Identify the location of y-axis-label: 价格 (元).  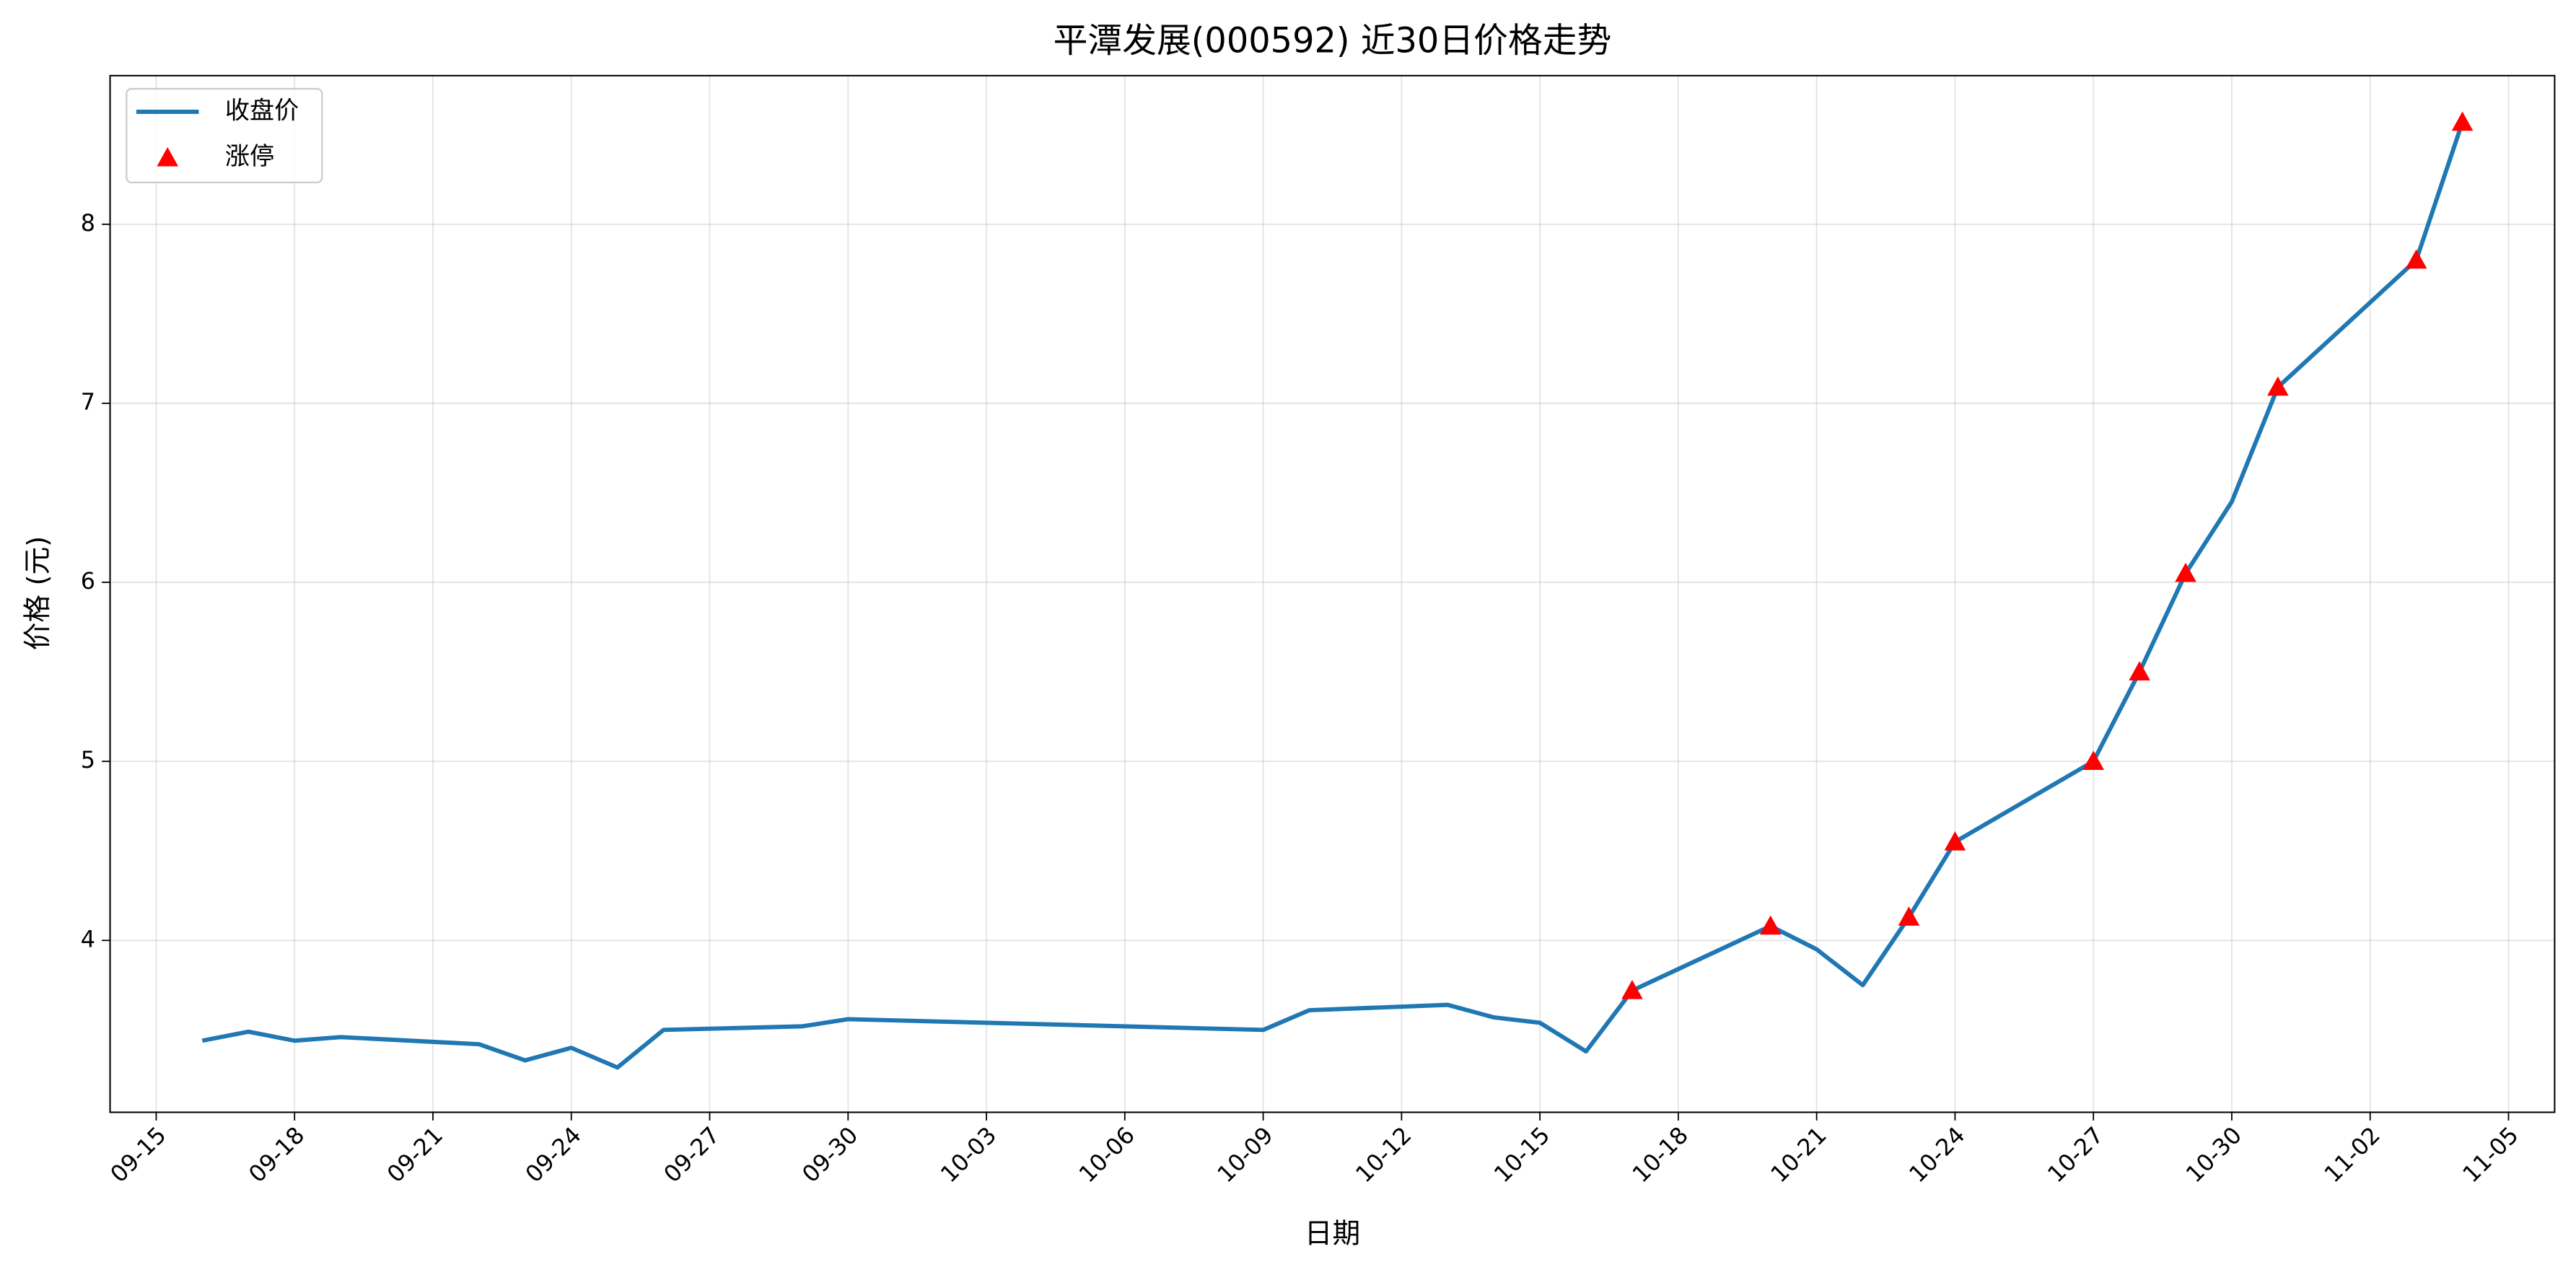
(38, 594).